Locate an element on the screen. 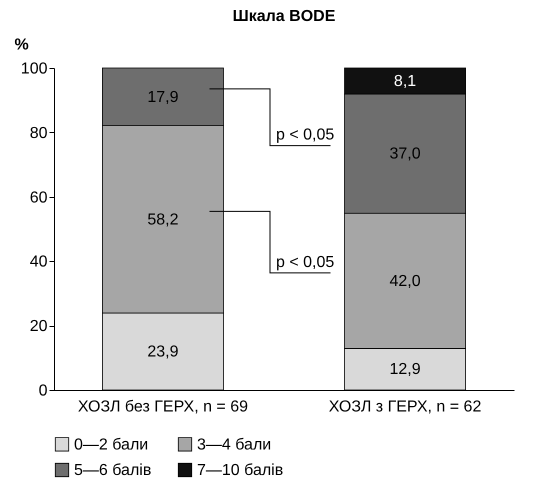 The height and width of the screenshot is (495, 536). legend-label: 5—6 балів is located at coordinates (113, 470).